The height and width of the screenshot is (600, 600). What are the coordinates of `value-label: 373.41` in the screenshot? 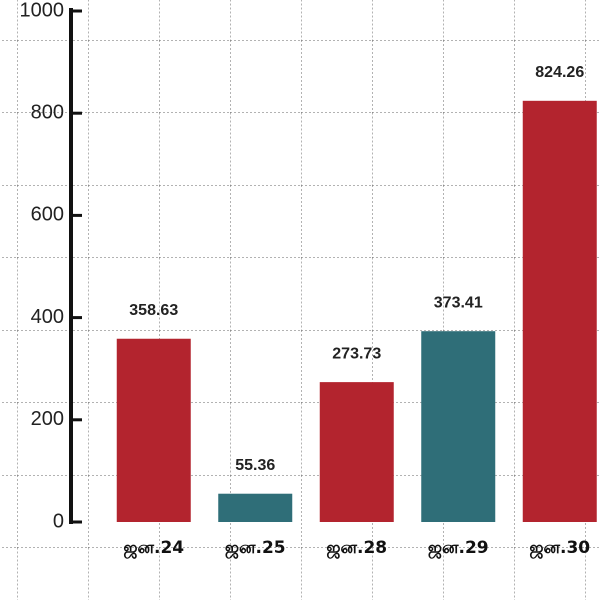 It's located at (458, 302).